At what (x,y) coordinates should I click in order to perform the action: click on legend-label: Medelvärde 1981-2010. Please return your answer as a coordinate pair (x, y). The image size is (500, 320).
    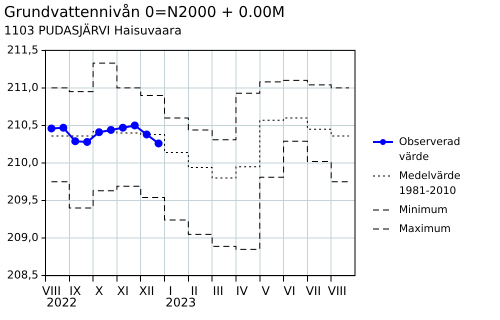
    Looking at the image, I should click on (430, 184).